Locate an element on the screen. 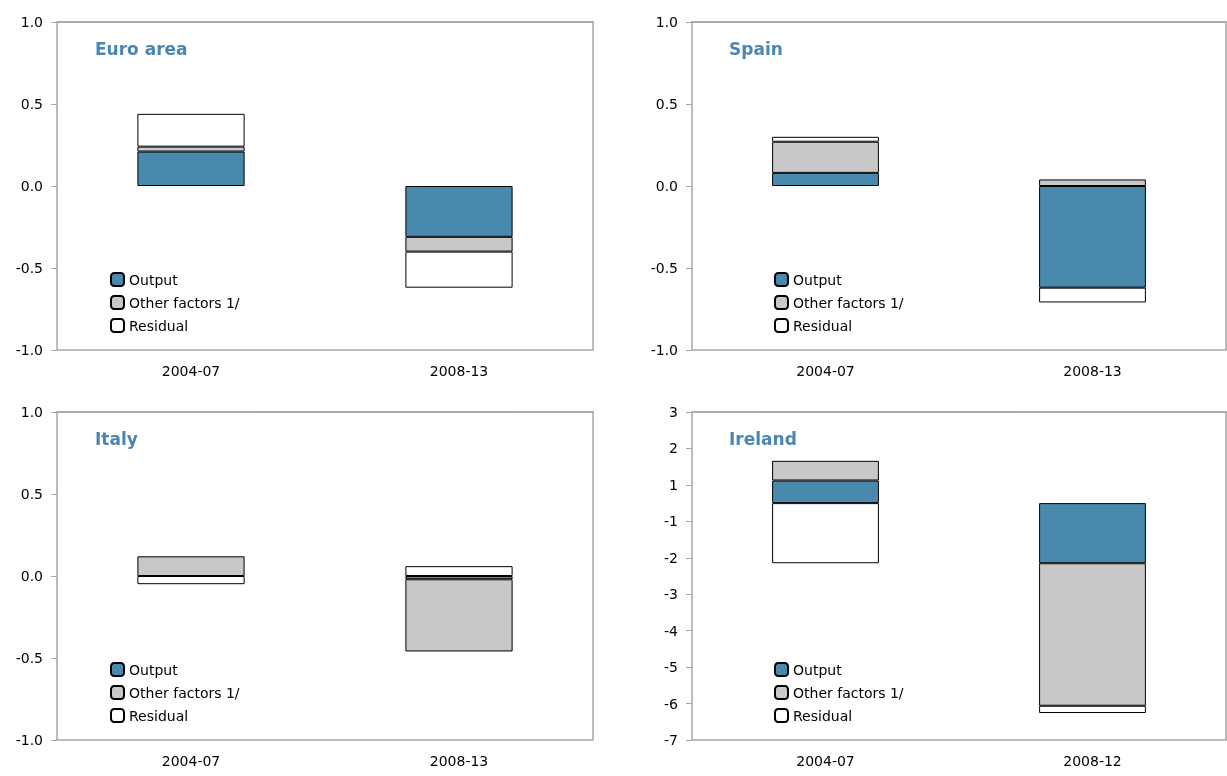 The height and width of the screenshot is (776, 1227). y-tick-label: 2 is located at coordinates (673, 448).